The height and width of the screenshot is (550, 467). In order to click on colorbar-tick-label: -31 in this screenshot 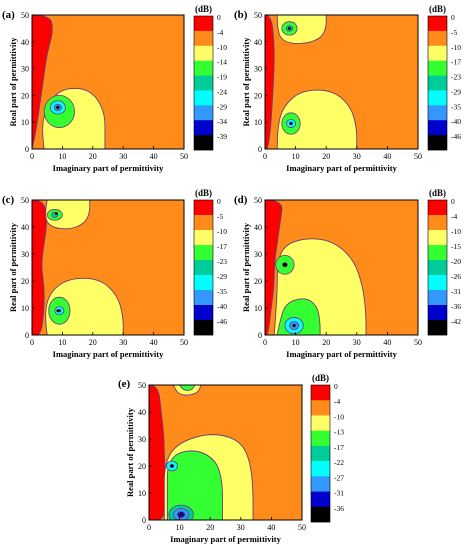, I will do `click(339, 493)`.